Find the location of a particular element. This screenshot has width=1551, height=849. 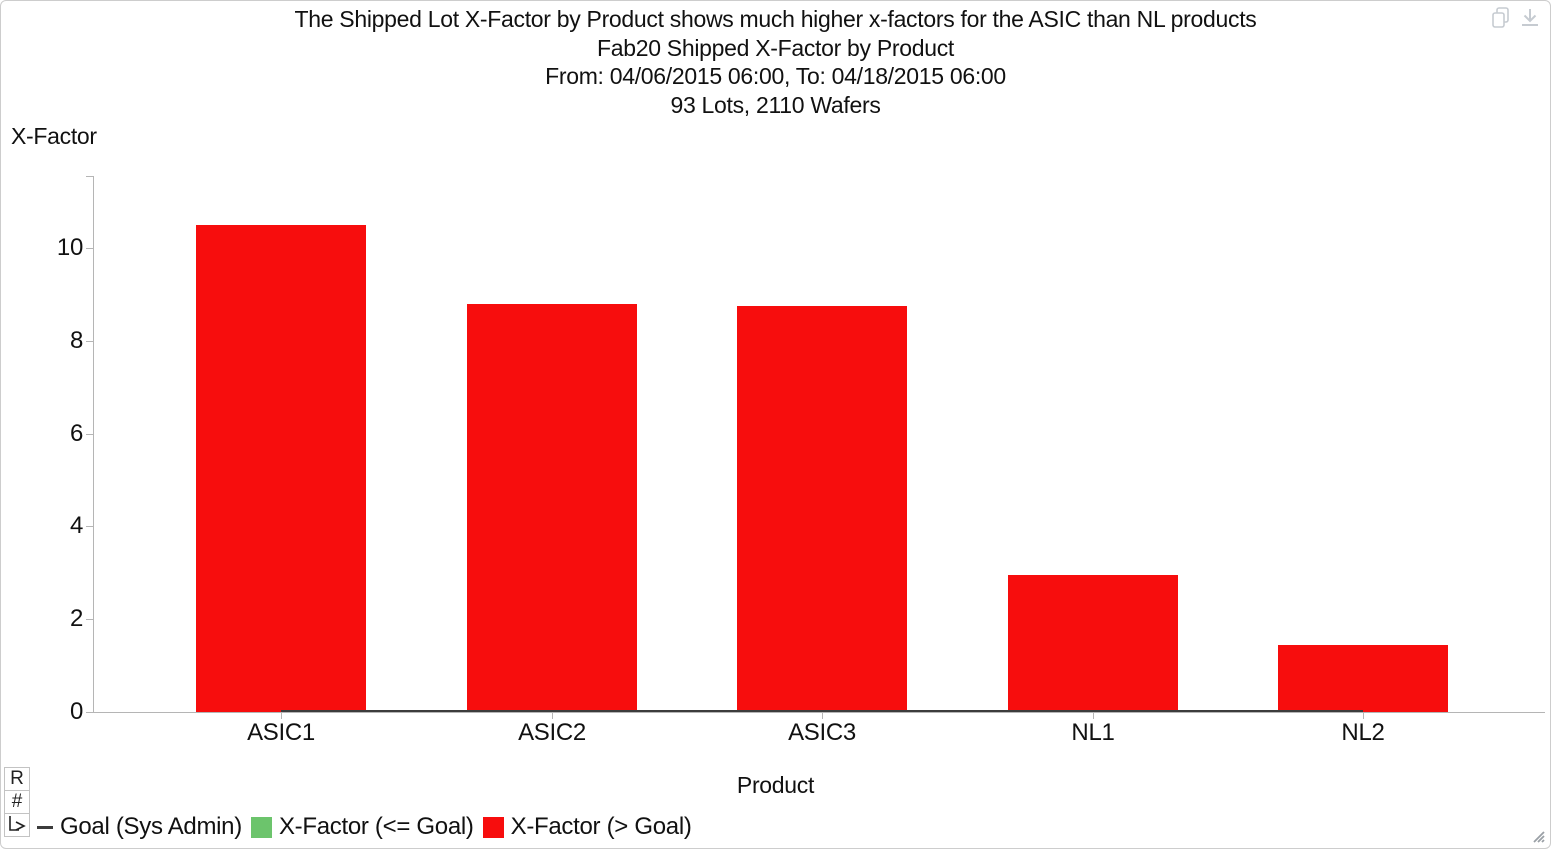

y-tick-label-2: 2 is located at coordinates (76, 618).